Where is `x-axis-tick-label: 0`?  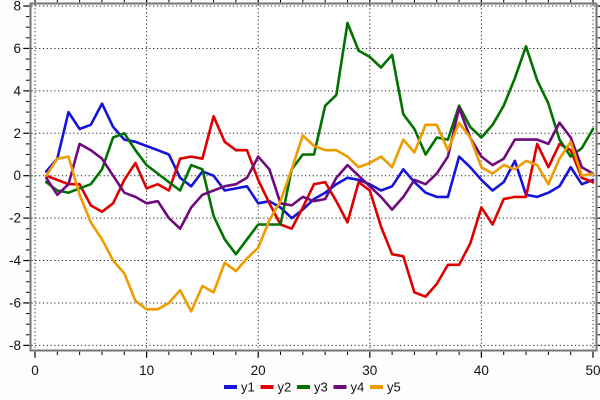 x-axis-tick-label: 0 is located at coordinates (35, 370).